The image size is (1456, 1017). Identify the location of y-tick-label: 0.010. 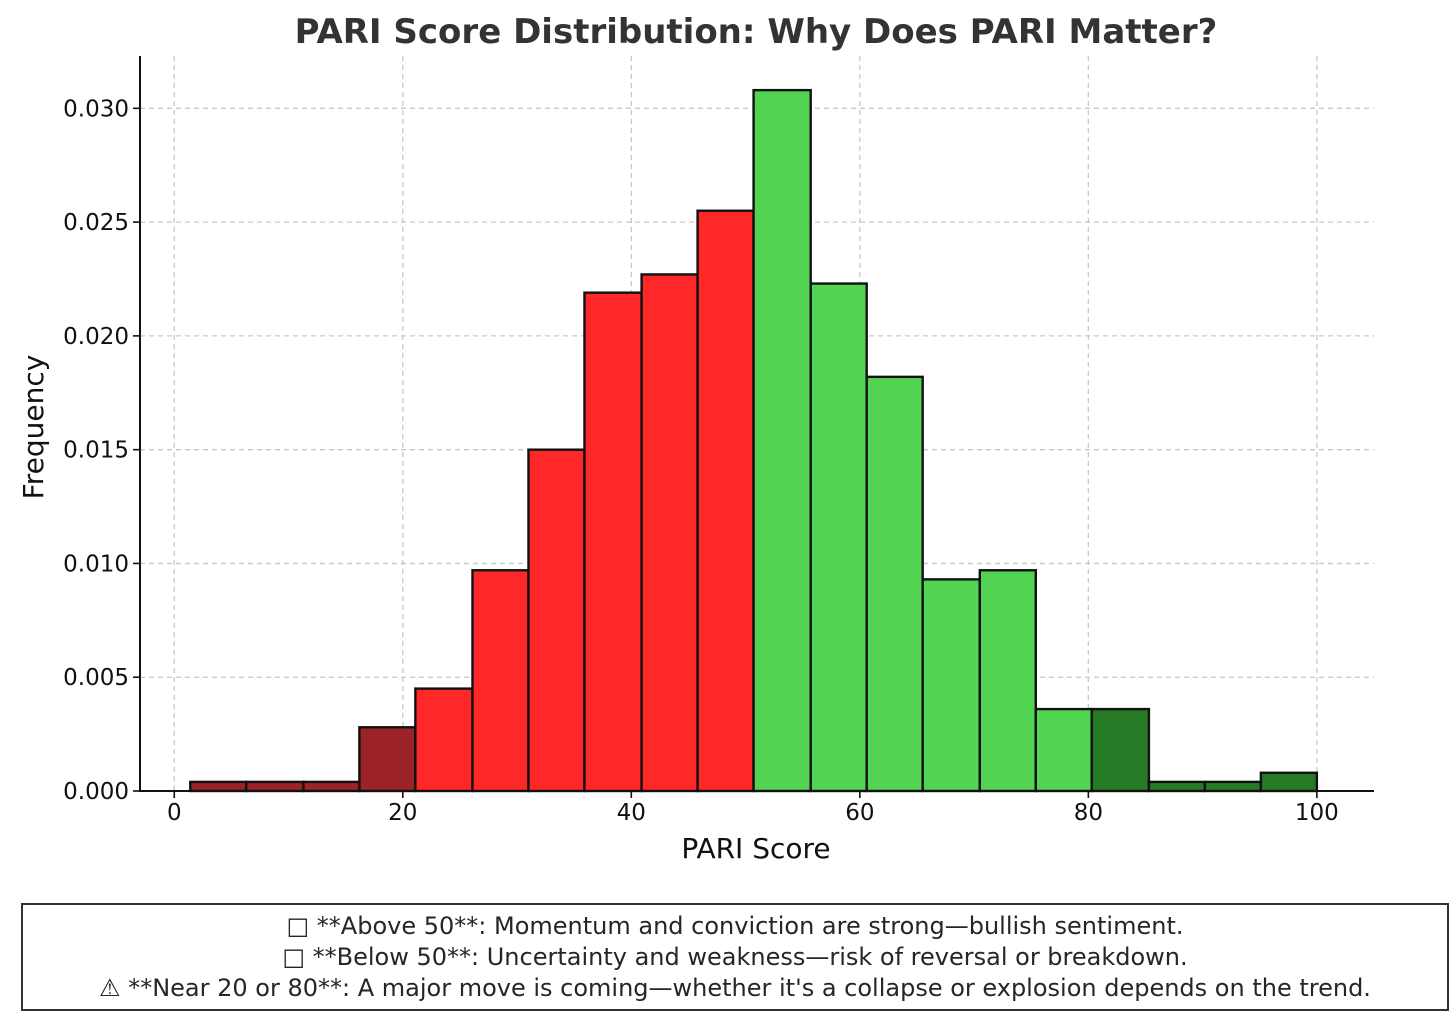
(96, 564).